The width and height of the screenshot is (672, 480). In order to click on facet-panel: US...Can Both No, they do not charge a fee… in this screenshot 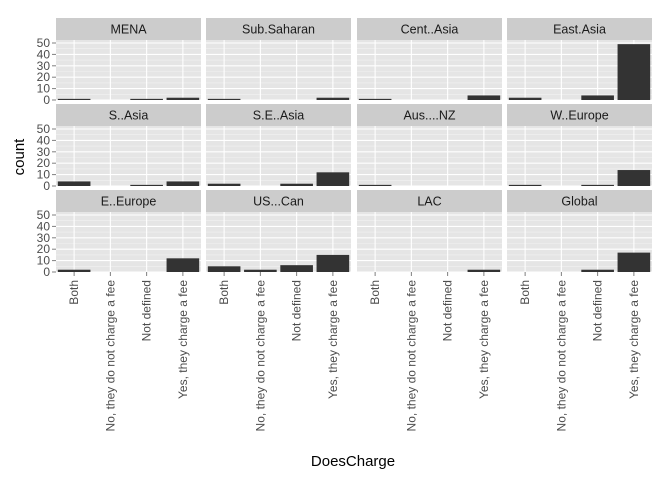, I will do `click(278, 310)`.